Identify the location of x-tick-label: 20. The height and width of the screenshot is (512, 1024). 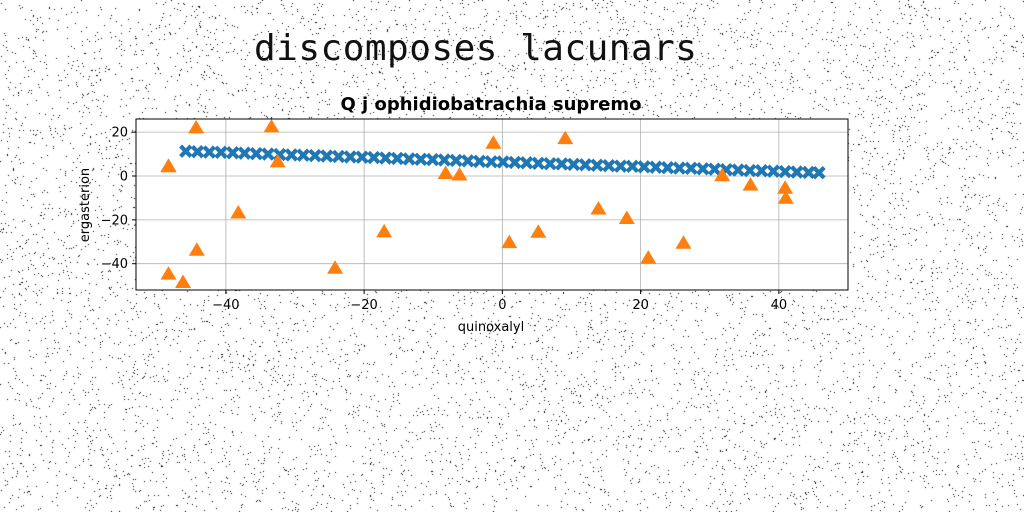
(640, 305).